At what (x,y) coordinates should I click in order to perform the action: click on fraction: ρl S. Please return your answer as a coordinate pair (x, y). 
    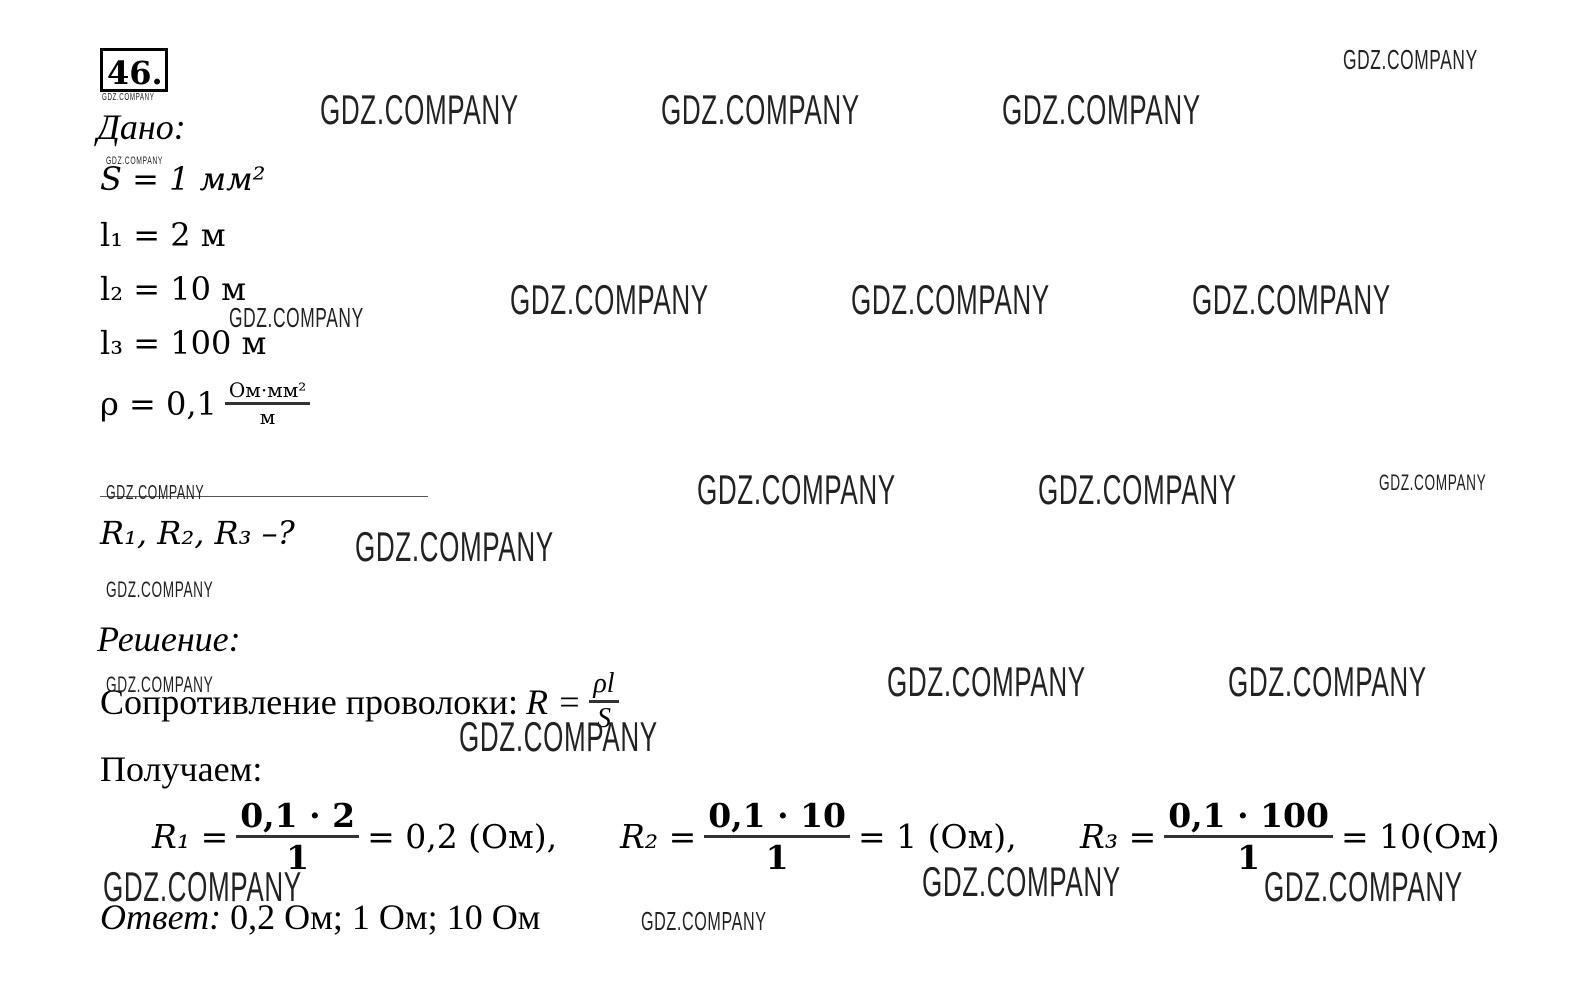
    Looking at the image, I should click on (604, 701).